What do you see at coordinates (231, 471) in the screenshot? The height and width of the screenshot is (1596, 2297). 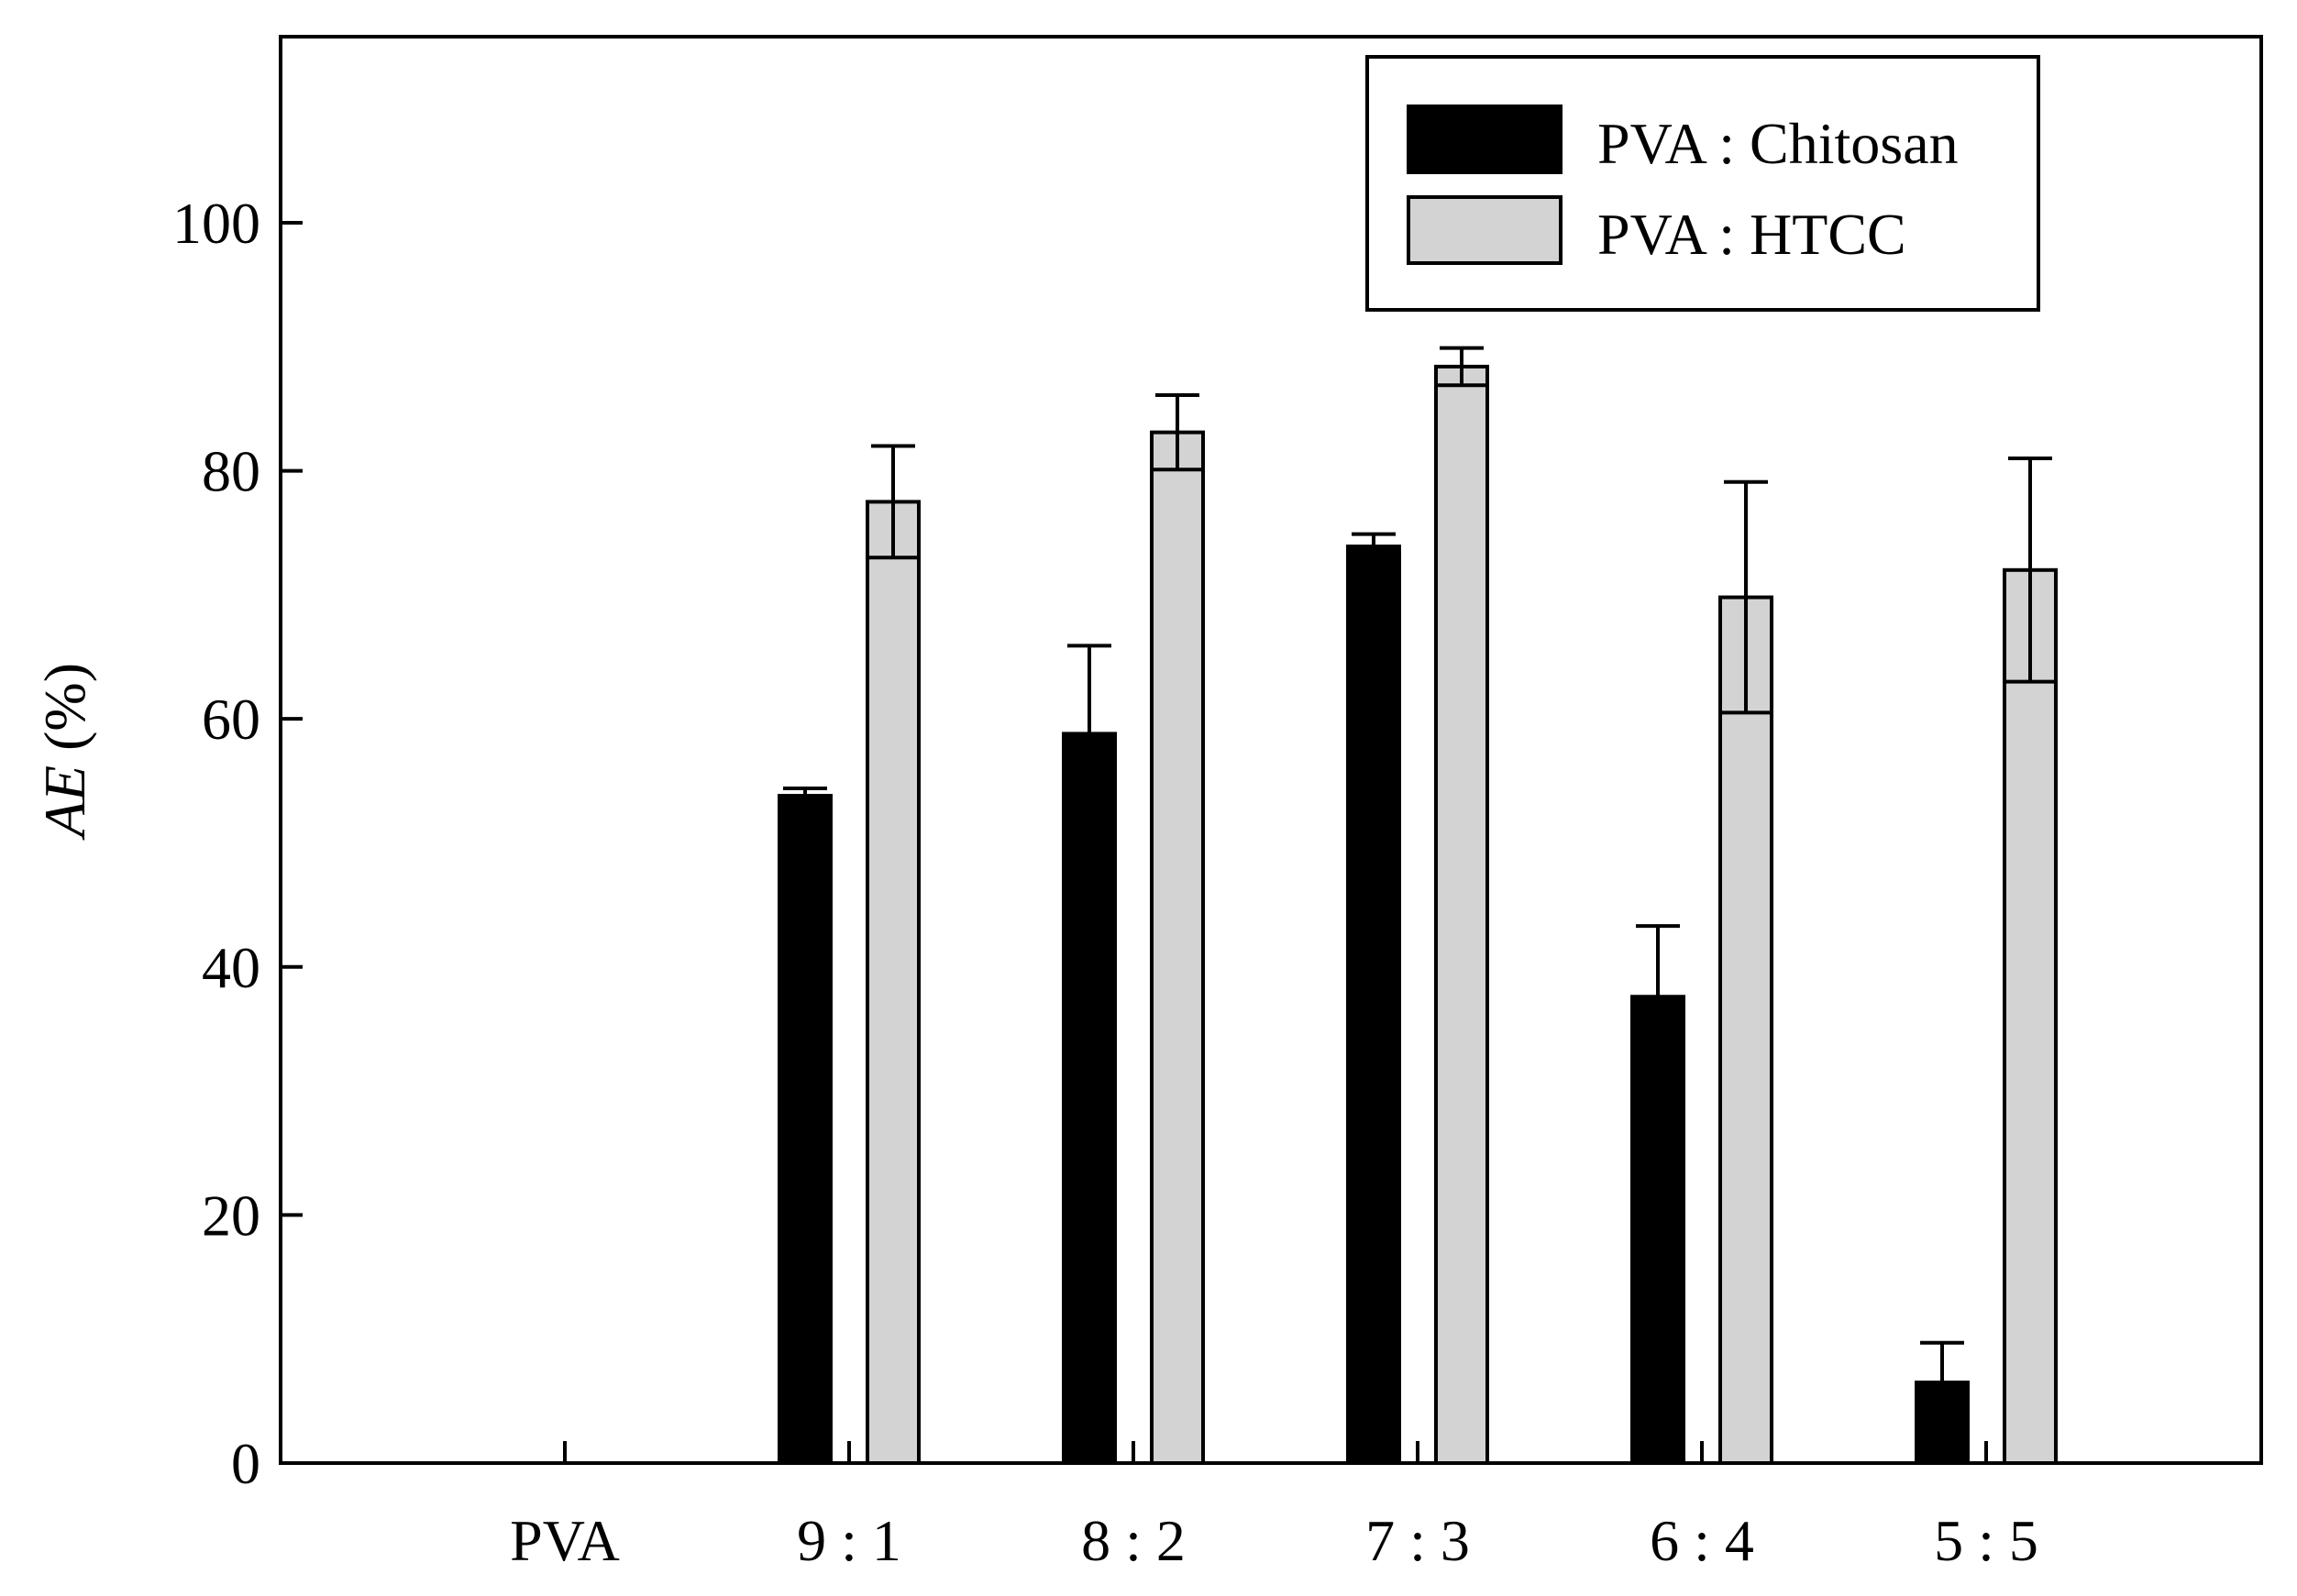 I see `y-tick-label-80: 80` at bounding box center [231, 471].